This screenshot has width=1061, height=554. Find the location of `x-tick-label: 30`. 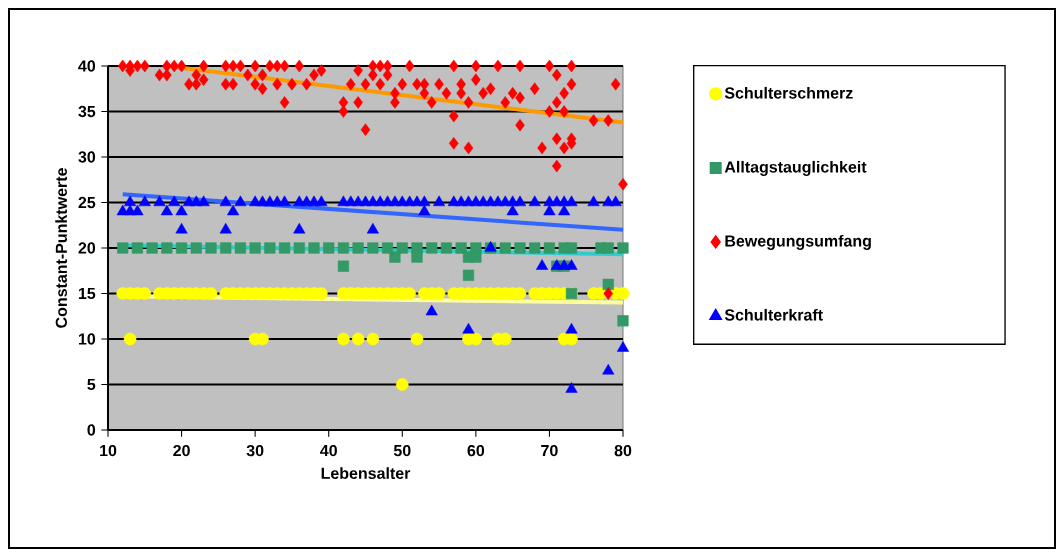

x-tick-label: 30 is located at coordinates (255, 450).